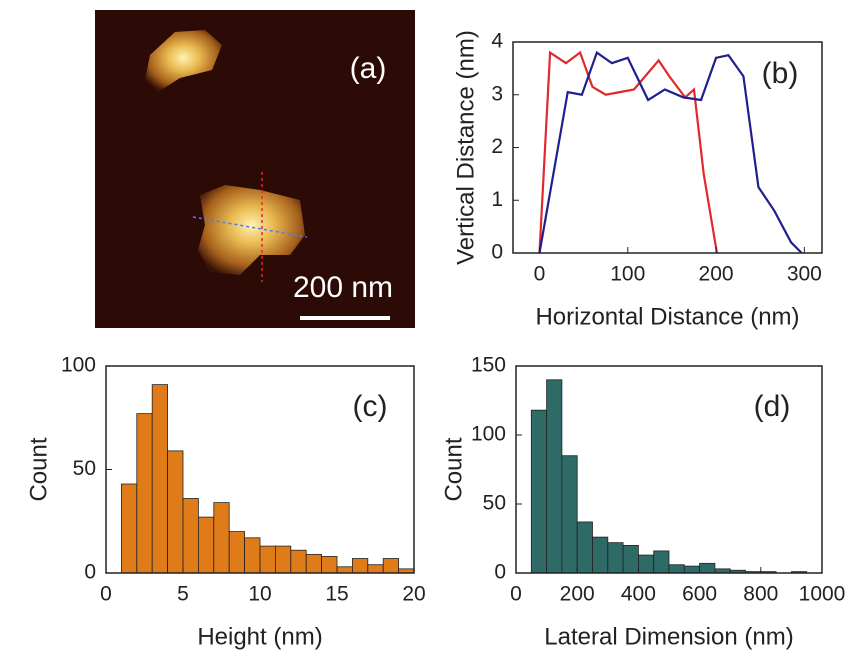  I want to click on y-tick-label: 4, so click(497, 41).